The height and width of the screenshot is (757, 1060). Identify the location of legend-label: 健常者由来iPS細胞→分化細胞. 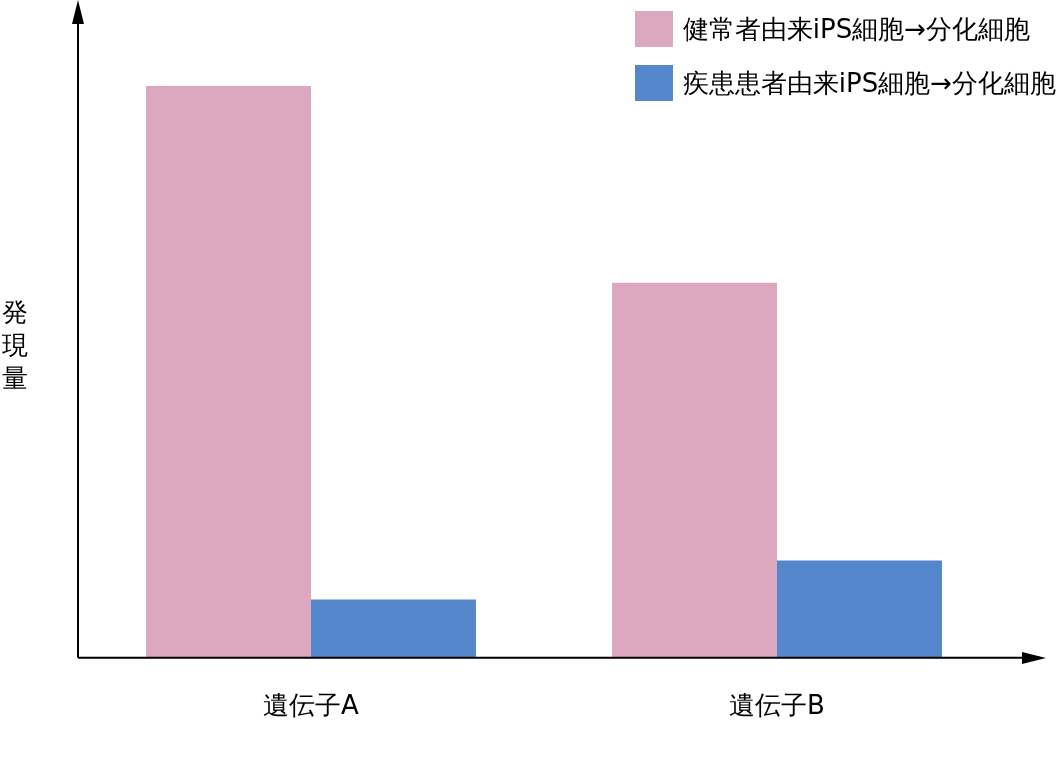
(856, 29).